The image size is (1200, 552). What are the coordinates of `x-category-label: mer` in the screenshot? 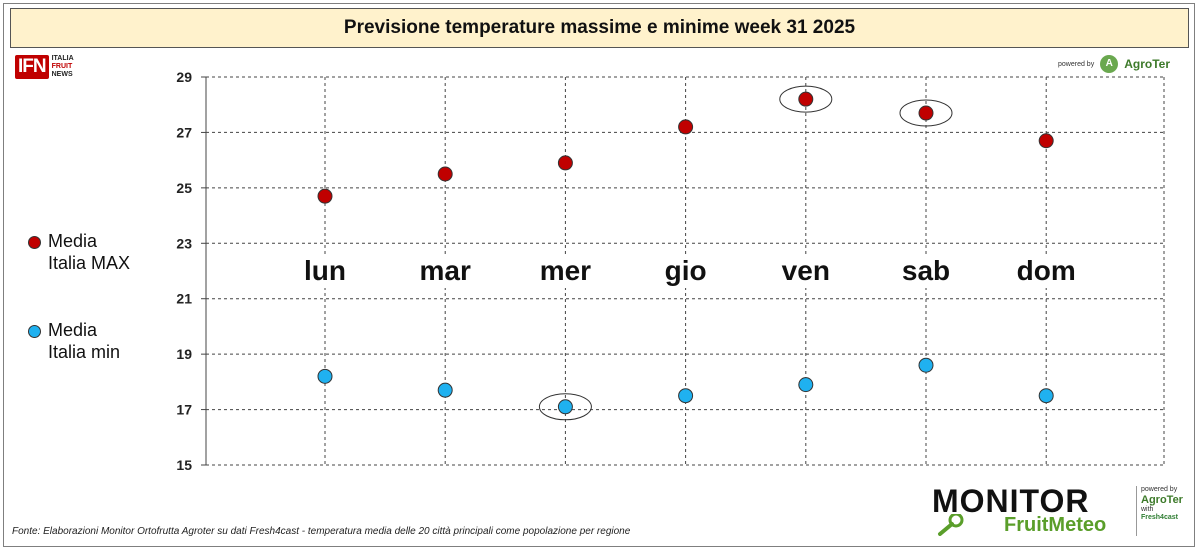 It's located at (565, 270).